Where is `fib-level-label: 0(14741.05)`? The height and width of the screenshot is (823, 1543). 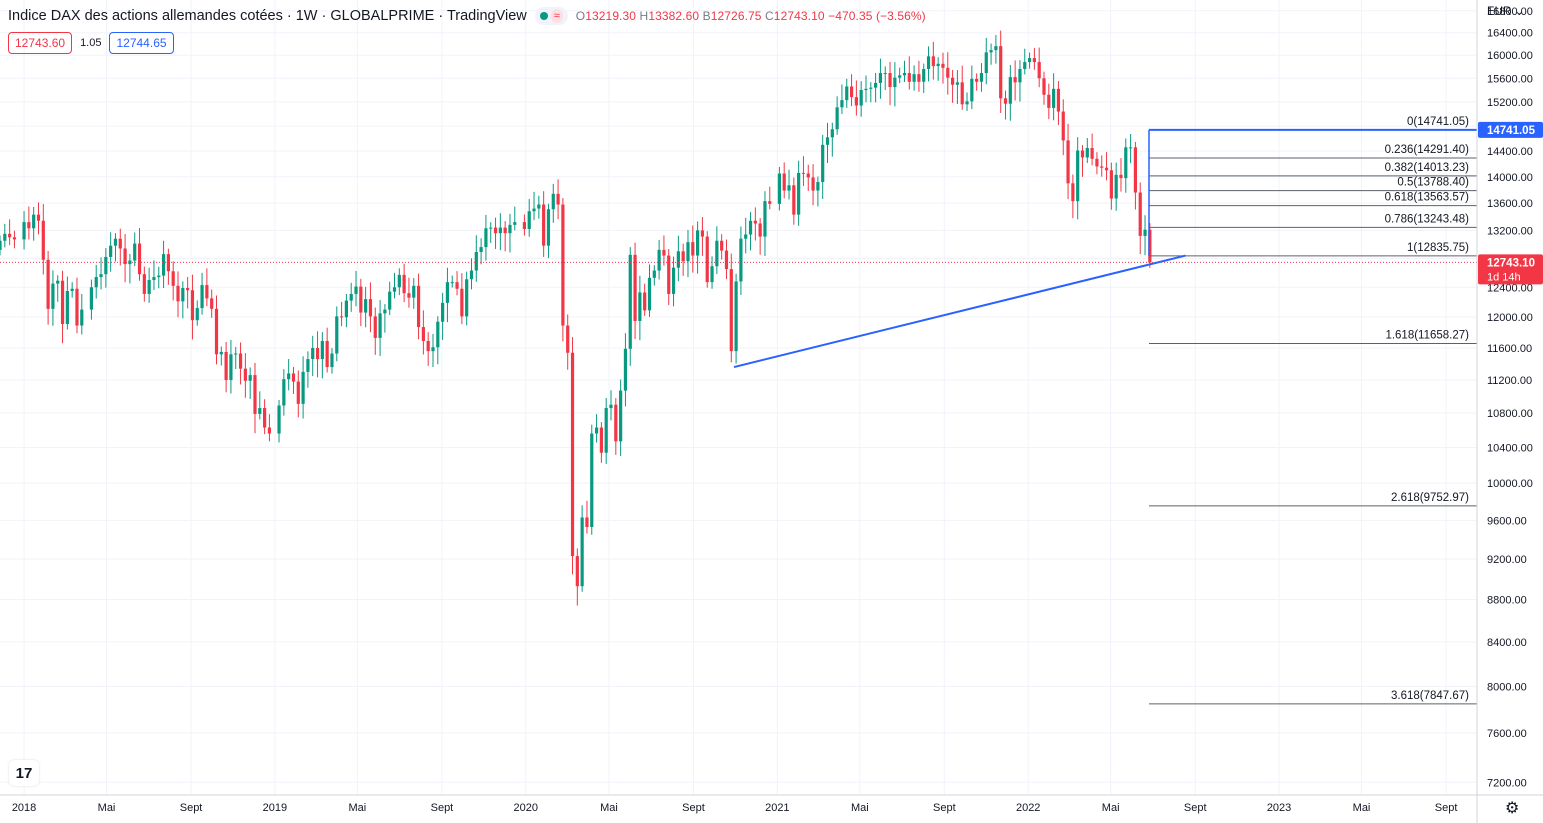 fib-level-label: 0(14741.05) is located at coordinates (1438, 122).